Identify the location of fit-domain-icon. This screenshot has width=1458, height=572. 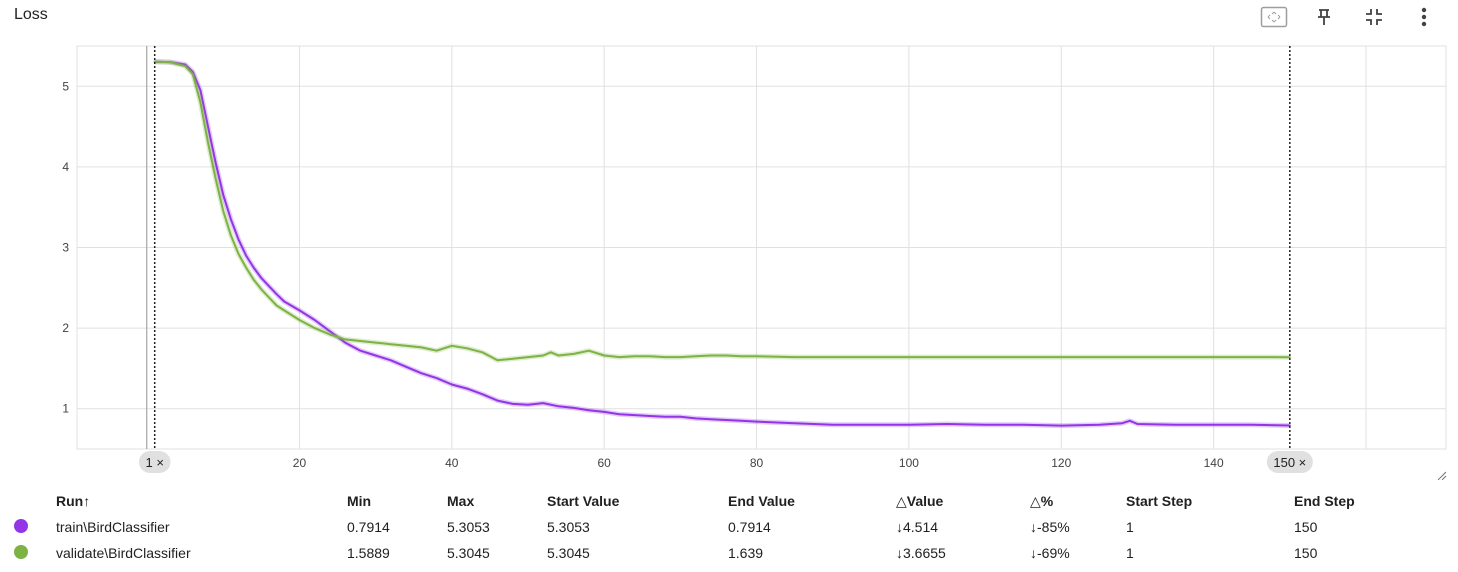
(1274, 17).